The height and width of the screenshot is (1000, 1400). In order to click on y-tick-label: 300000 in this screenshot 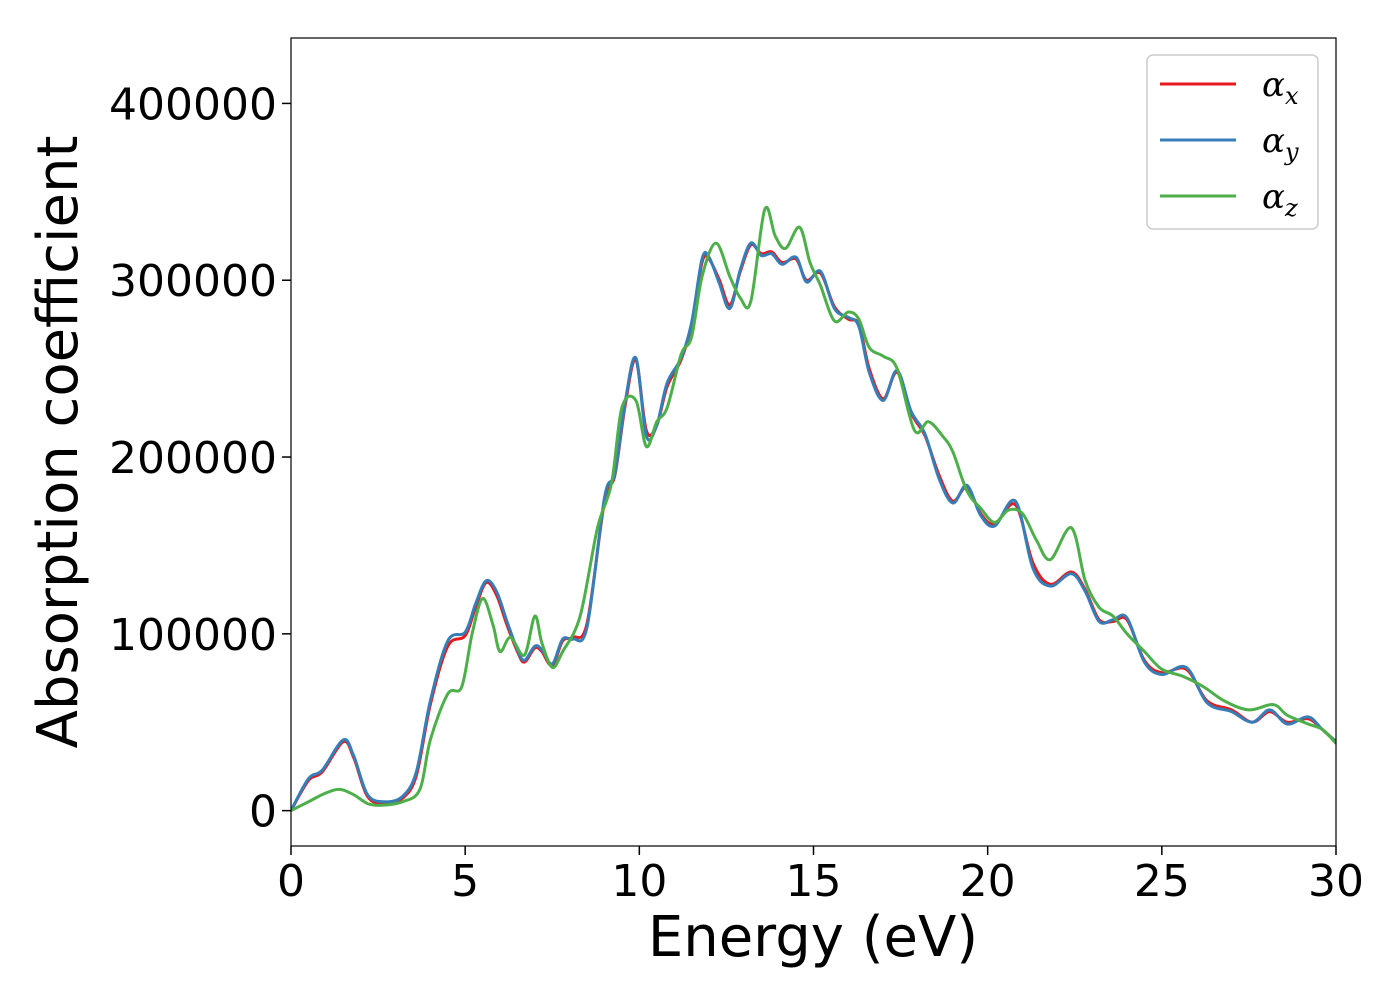, I will do `click(193, 281)`.